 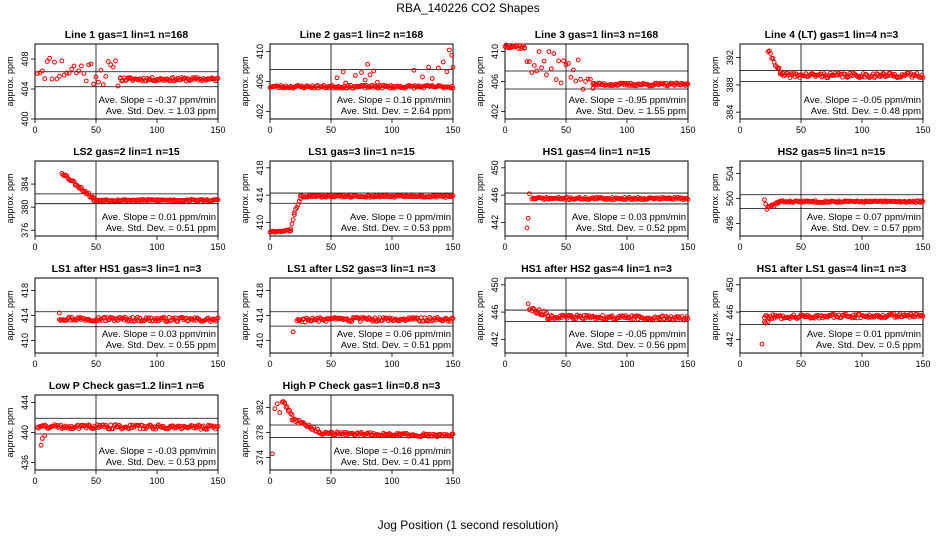 What do you see at coordinates (730, 198) in the screenshot?
I see `y-tick-label: 500` at bounding box center [730, 198].